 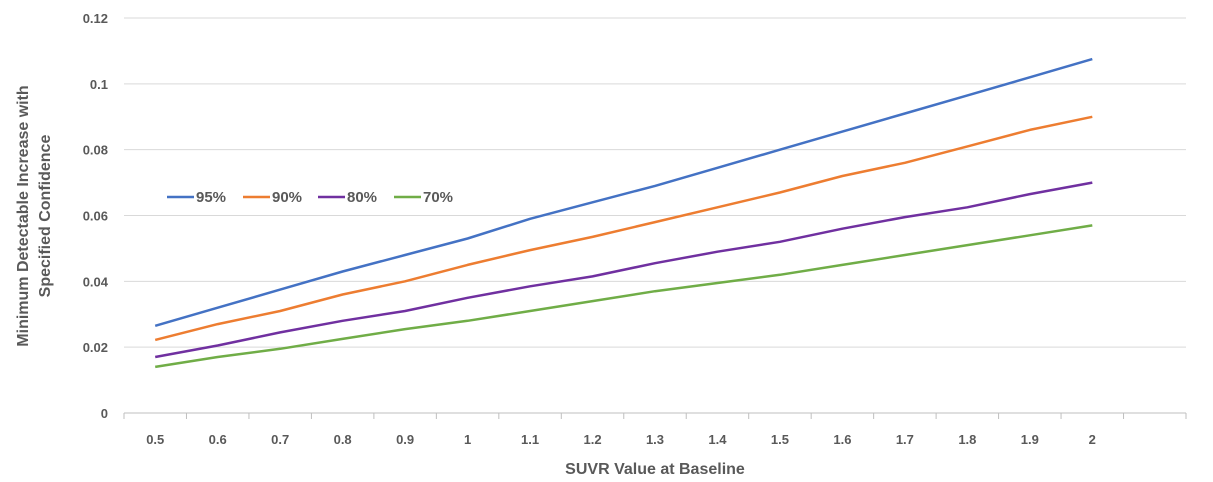 I want to click on x-tick-label: 2, so click(x=1092, y=439).